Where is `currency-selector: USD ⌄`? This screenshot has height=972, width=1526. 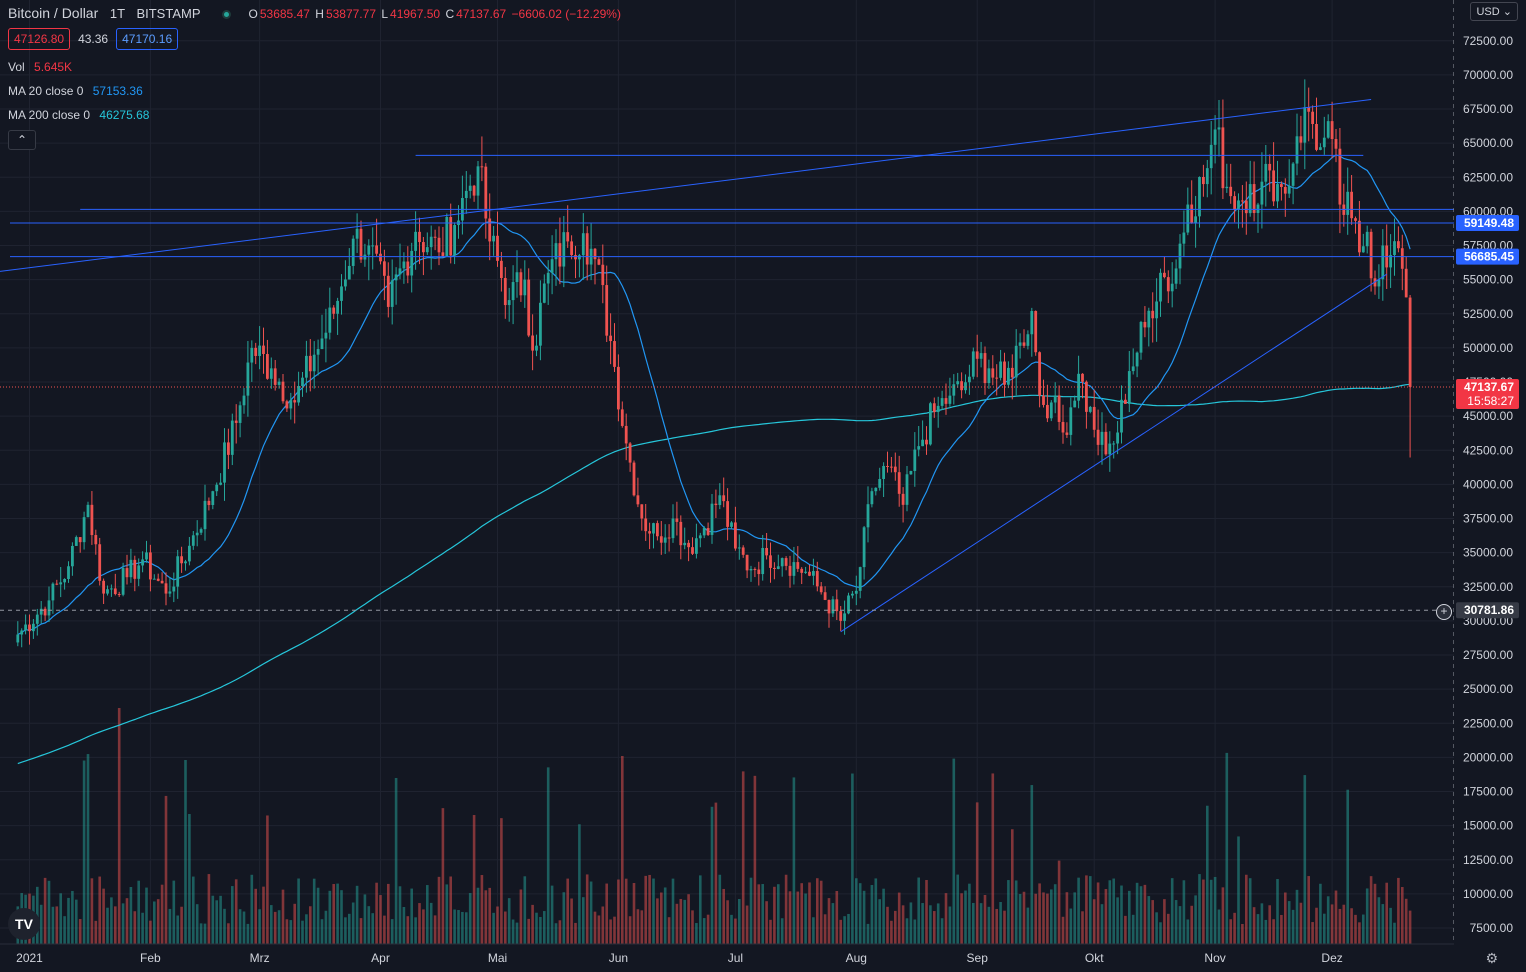
currency-selector: USD ⌄ is located at coordinates (1494, 11).